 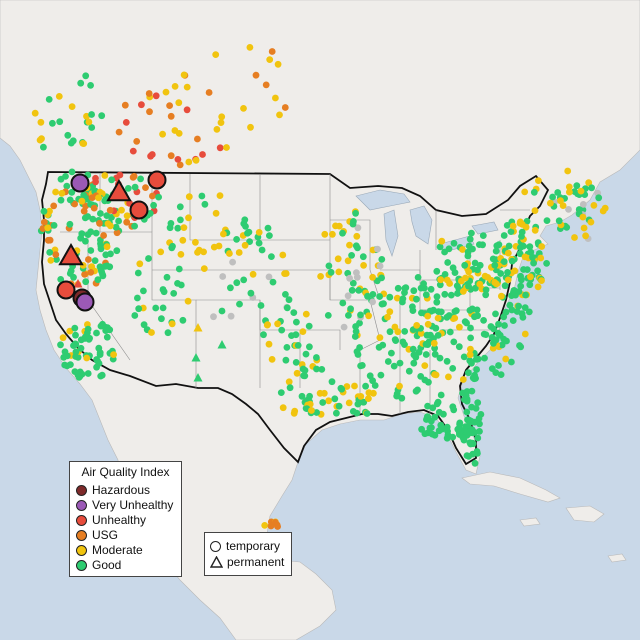 I want to click on legend-item-moderate: Moderate, so click(x=109, y=550).